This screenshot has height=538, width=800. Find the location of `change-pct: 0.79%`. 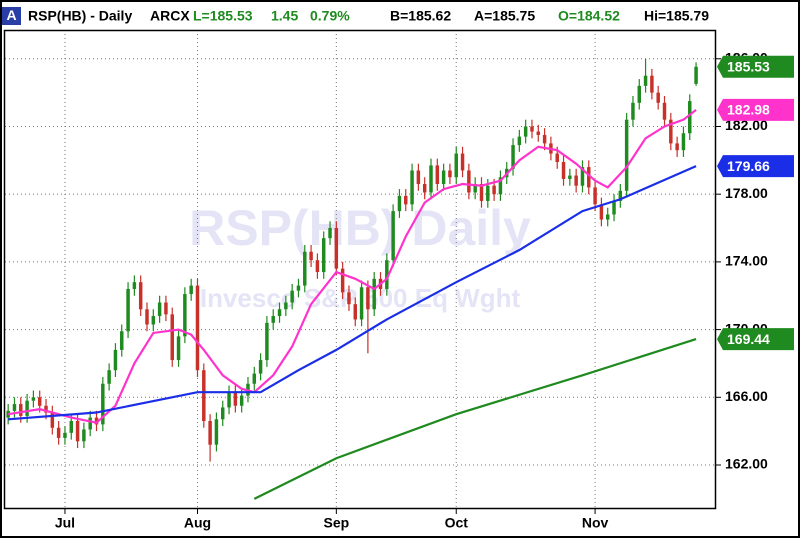

change-pct: 0.79% is located at coordinates (330, 16).